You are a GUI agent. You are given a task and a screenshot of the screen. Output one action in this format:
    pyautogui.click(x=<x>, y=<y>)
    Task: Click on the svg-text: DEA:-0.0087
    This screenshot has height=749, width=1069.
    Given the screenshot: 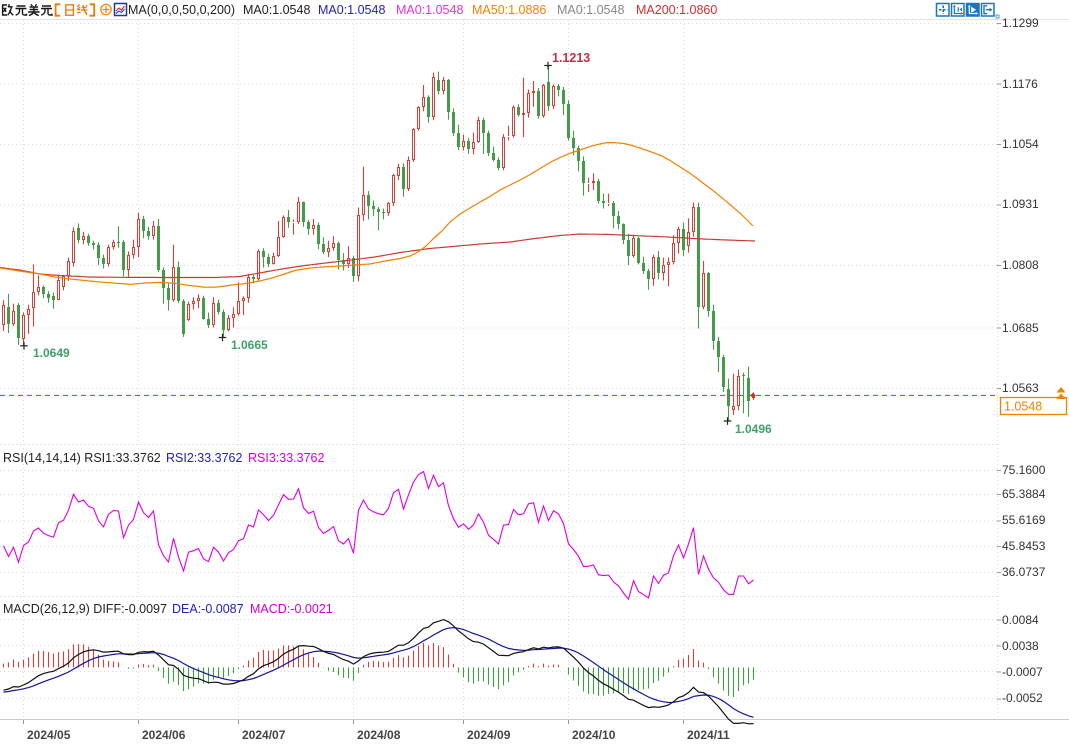 What is the action you would take?
    pyautogui.click(x=208, y=609)
    